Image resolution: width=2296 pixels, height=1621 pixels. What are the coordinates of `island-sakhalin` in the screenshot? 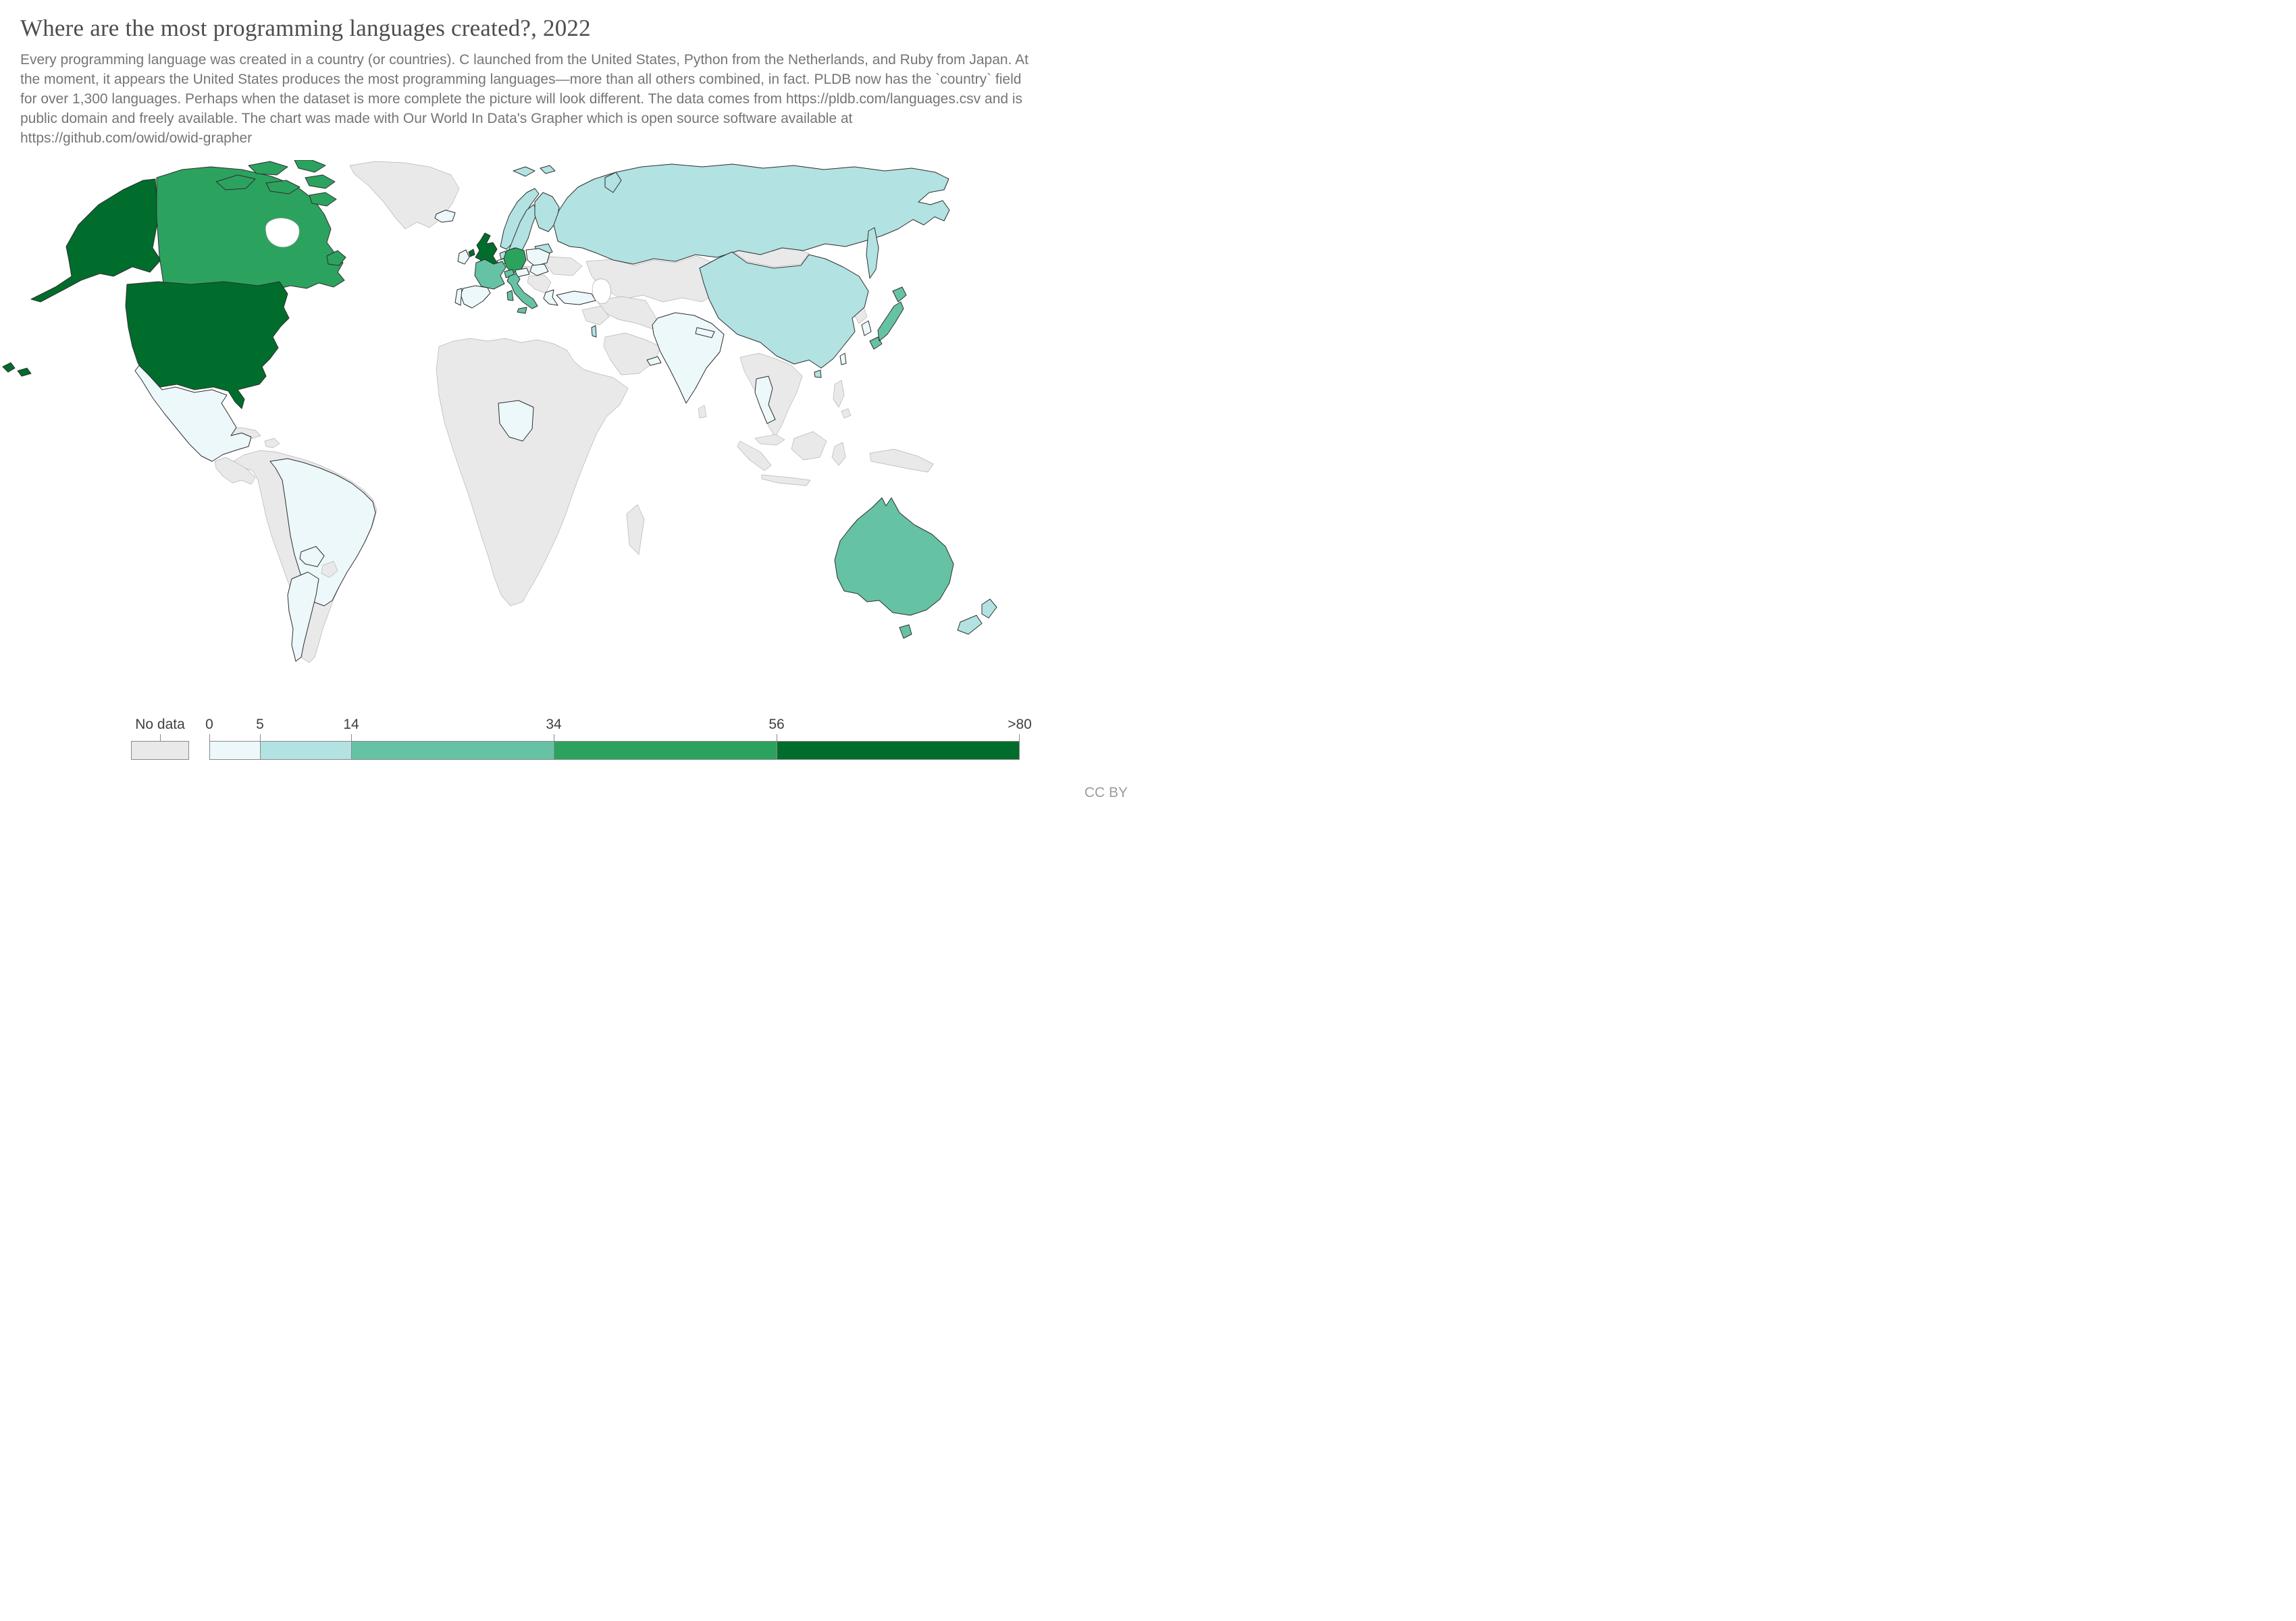 It's located at (872, 253).